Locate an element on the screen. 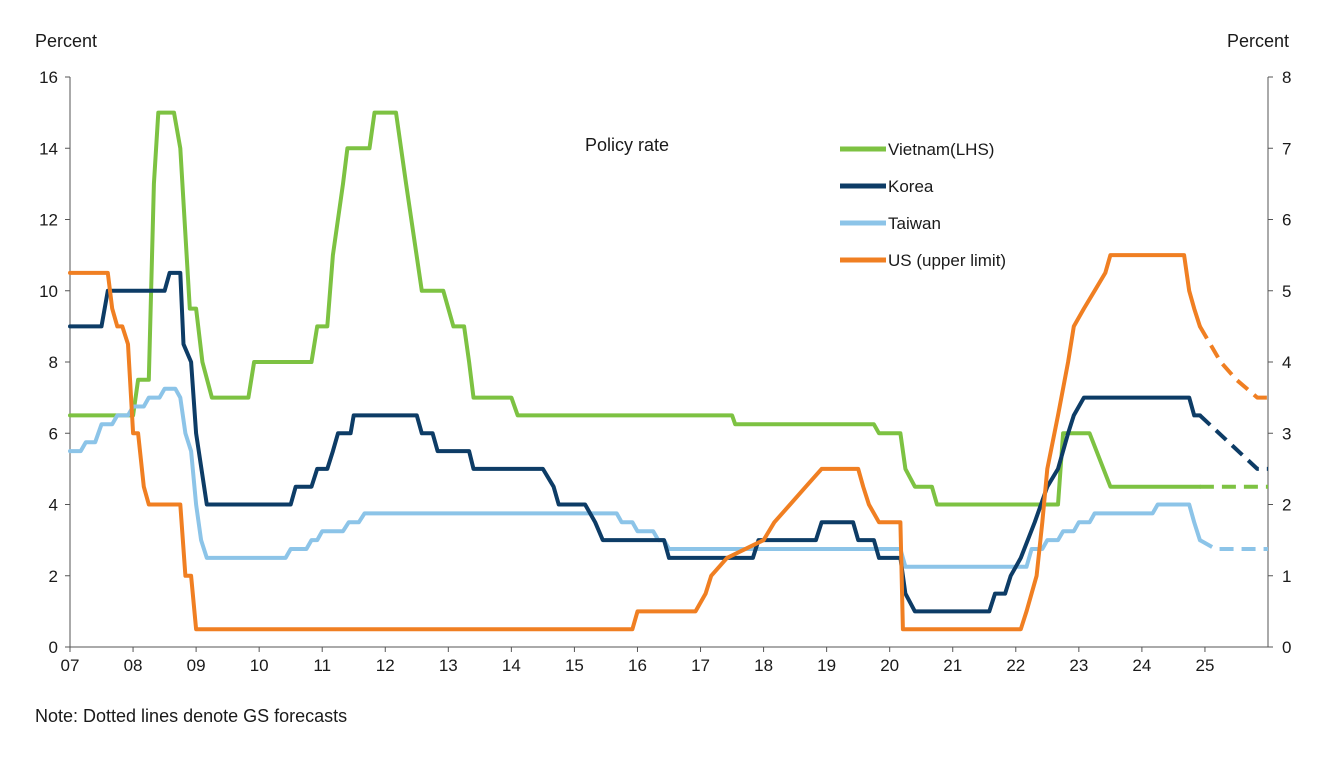 This screenshot has width=1324, height=759. x-tick-label: 16 is located at coordinates (637, 665).